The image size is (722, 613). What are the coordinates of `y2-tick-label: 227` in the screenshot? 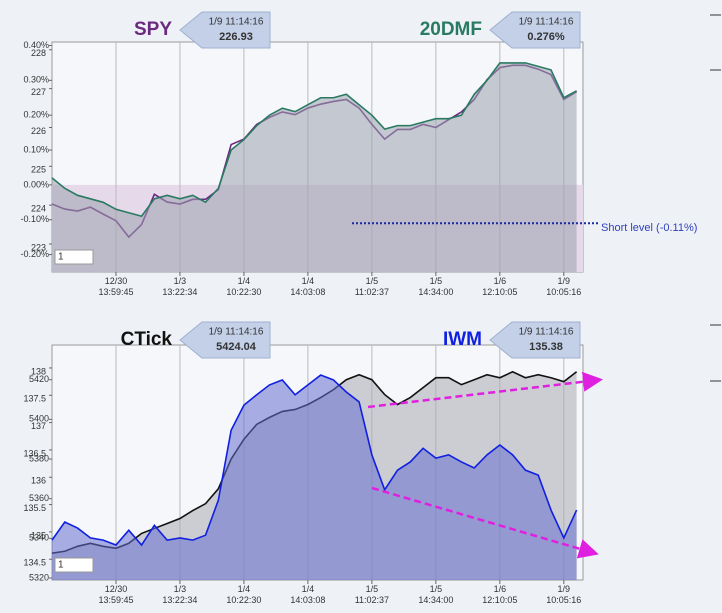 It's located at (38, 92).